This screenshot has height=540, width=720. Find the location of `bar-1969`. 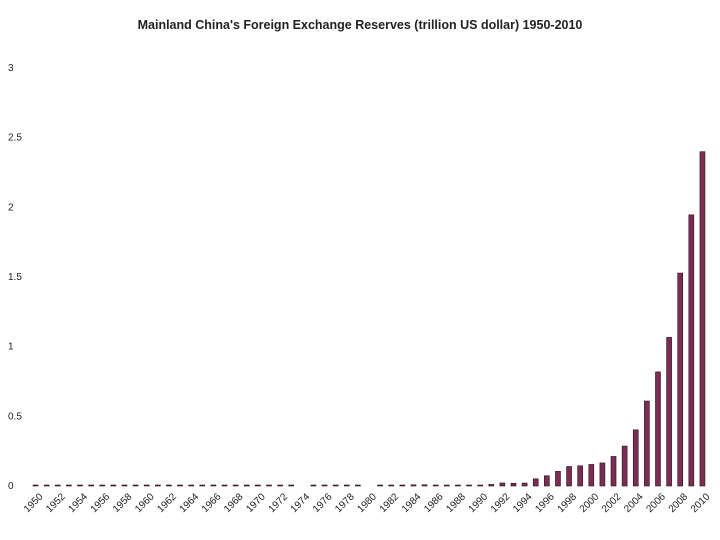

bar-1969 is located at coordinates (246, 485).